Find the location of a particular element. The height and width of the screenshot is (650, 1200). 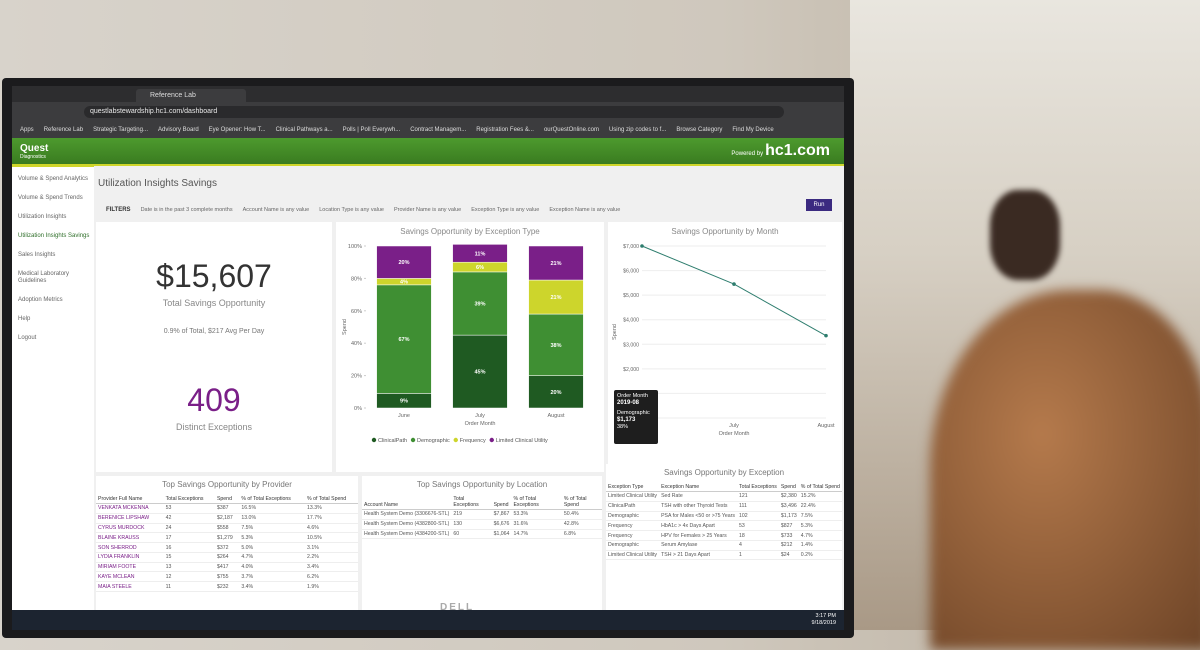

cell: 6.2% is located at coordinates (331, 577).